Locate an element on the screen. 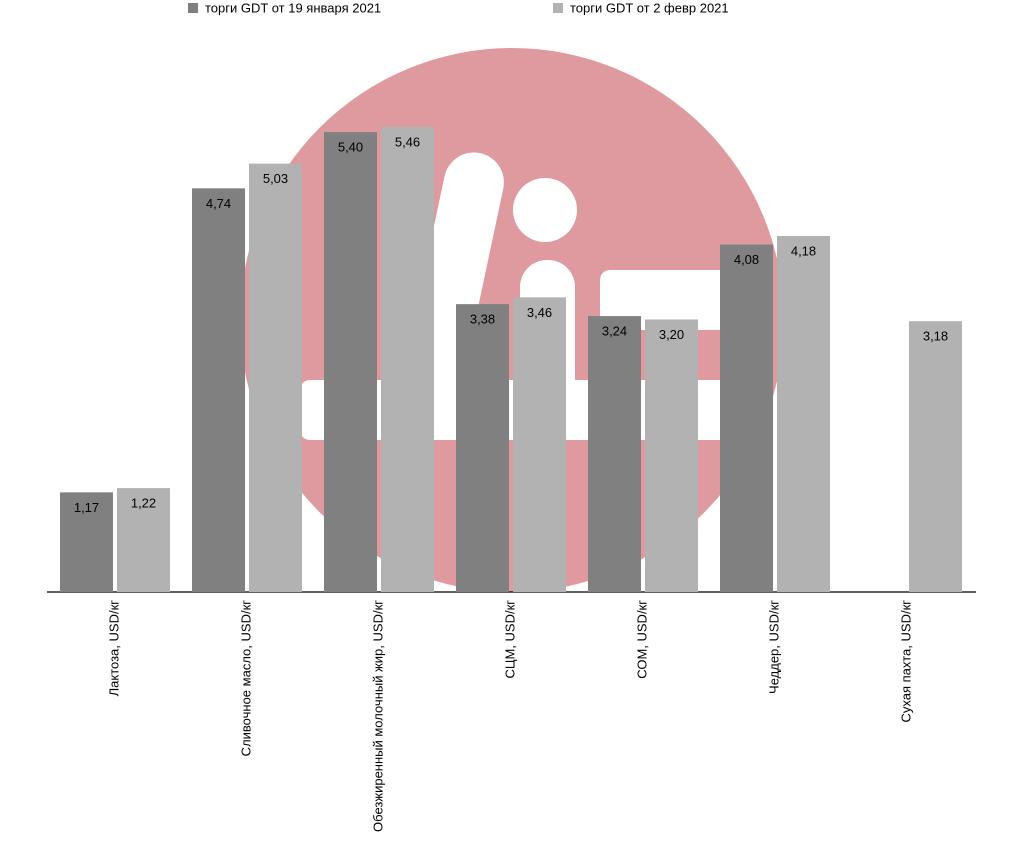  x-tick-label: СЦМ, USD/кг is located at coordinates (509, 639).